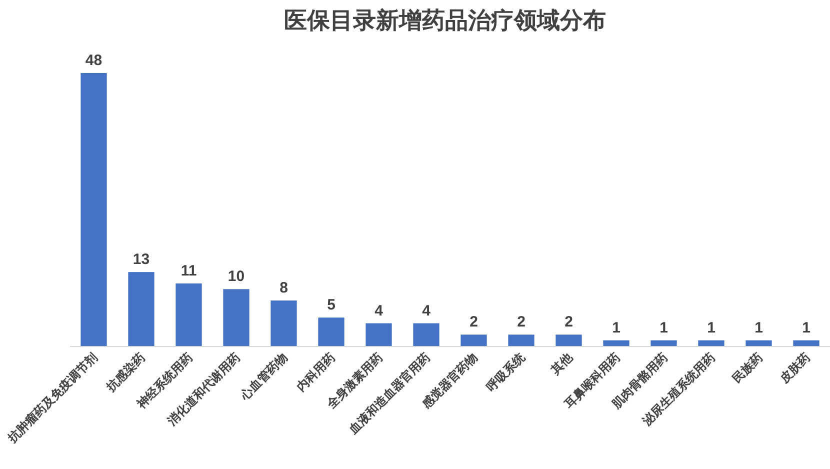 Image resolution: width=830 pixels, height=469 pixels. Describe the element at coordinates (52, 398) in the screenshot. I see `x-tick-label: 抗肿瘤药及免疫调节剂` at that location.